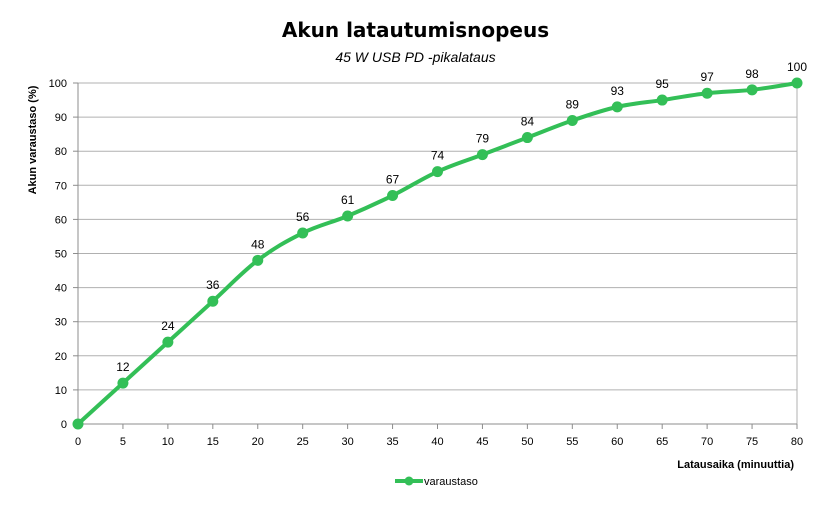 This screenshot has width=831, height=510. I want to click on x-tick-label: 45, so click(482, 442).